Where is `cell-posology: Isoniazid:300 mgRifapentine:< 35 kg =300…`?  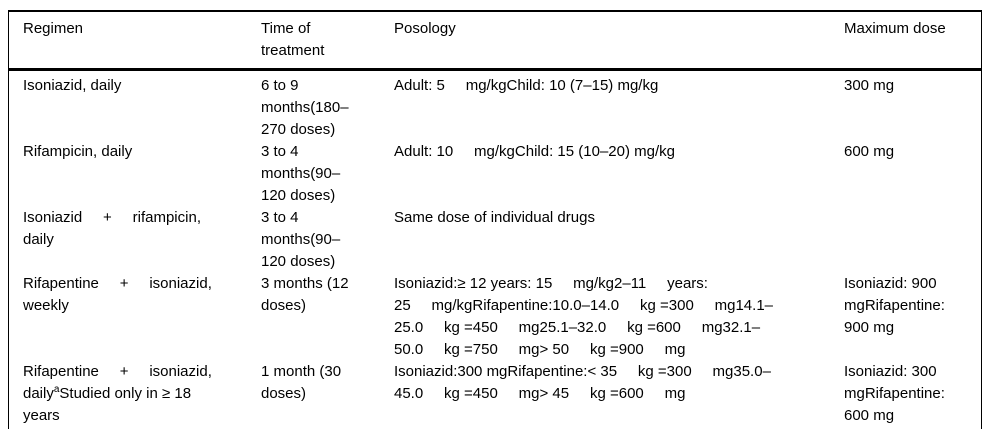
cell-posology: Isoniazid:300 mgRifapentine:< 35 kg =300… is located at coordinates (582, 382).